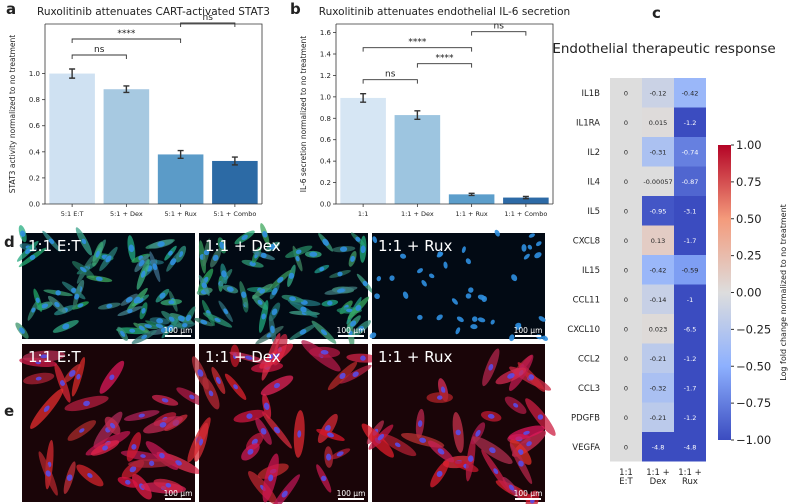  I want to click on significance-bracket, so click(499, 33).